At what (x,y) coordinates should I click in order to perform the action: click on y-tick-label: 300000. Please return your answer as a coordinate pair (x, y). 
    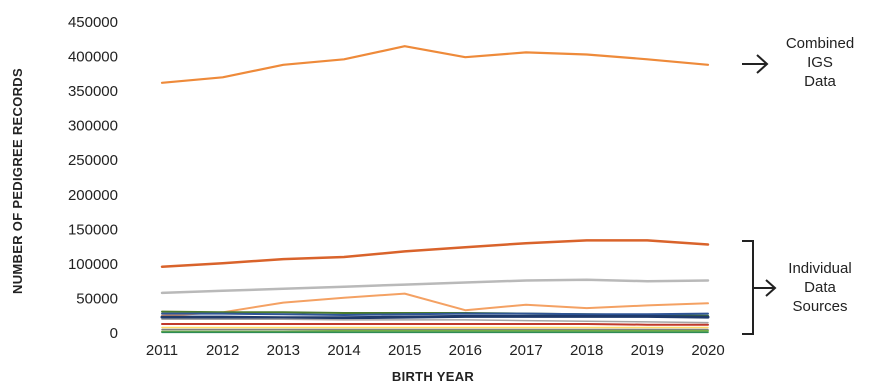
    Looking at the image, I should click on (93, 126).